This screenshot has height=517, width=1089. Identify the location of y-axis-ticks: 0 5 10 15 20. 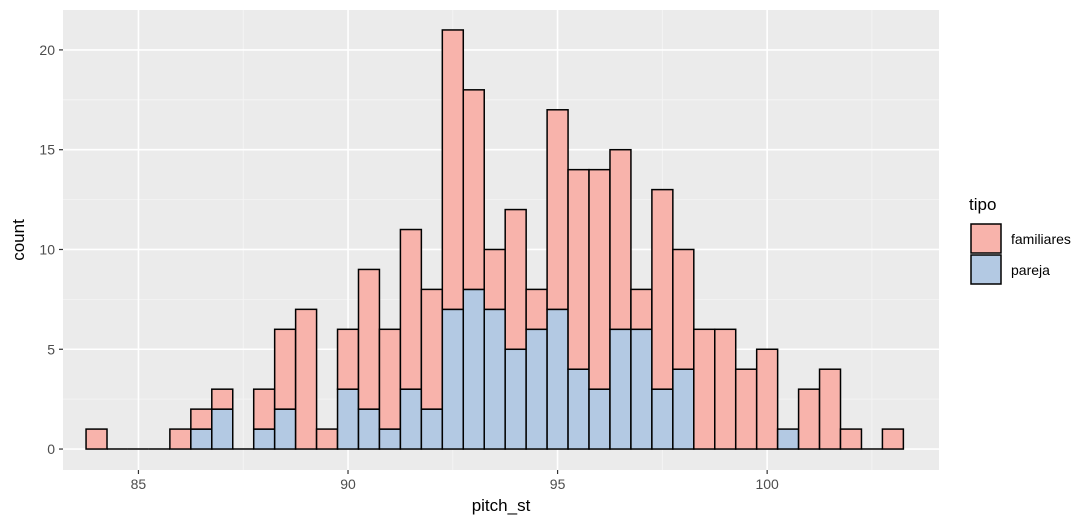
(51, 249).